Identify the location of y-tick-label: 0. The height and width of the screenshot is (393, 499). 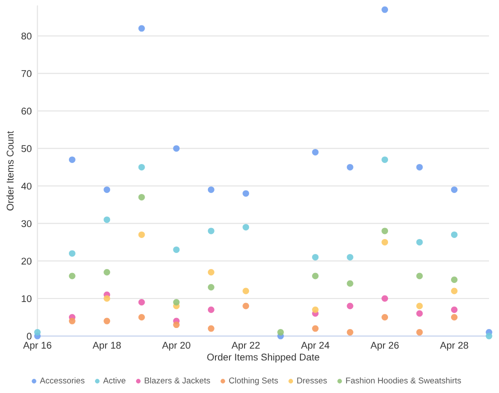
(29, 336).